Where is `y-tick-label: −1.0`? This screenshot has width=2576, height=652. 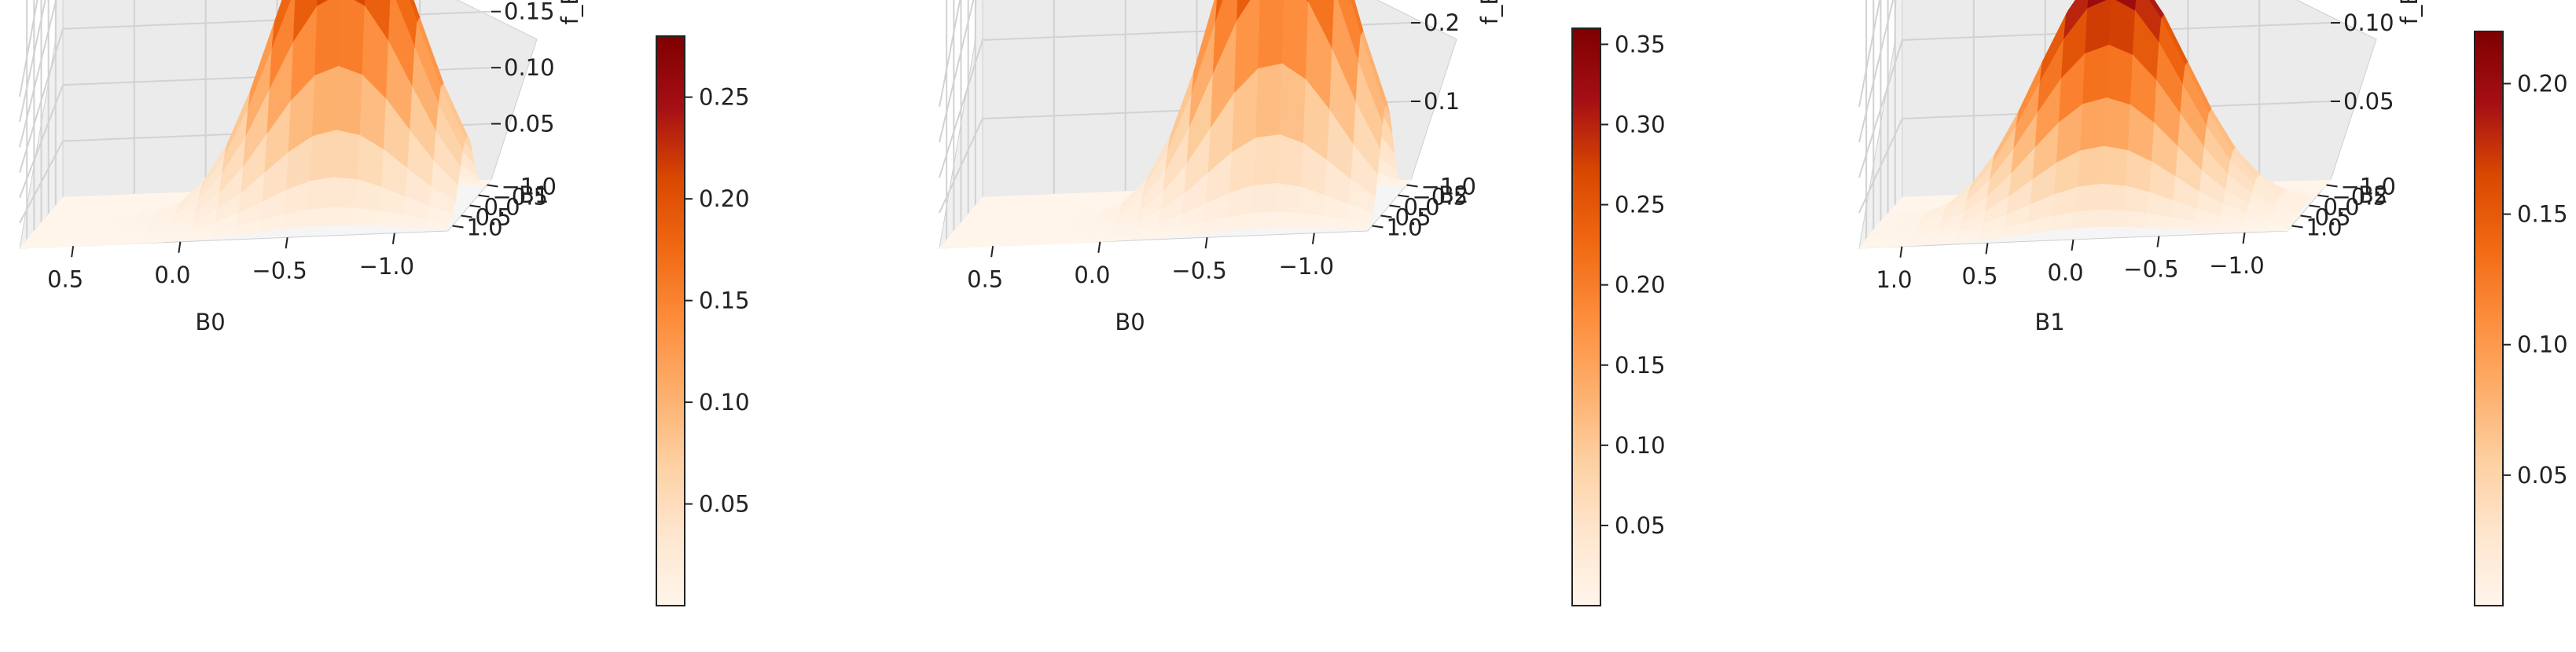 y-tick-label: −1.0 is located at coordinates (529, 187).